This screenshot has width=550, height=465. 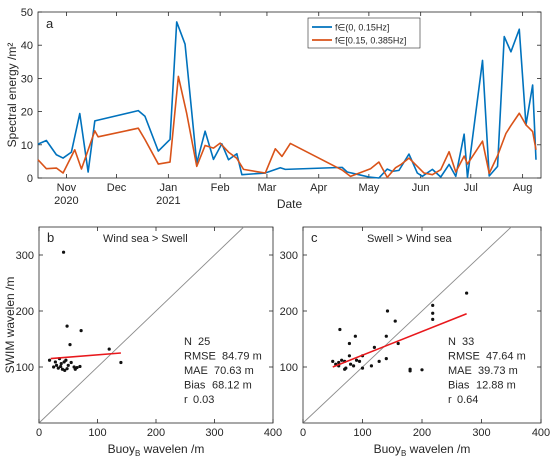 What do you see at coordinates (50, 23) in the screenshot?
I see `panel-letter: a` at bounding box center [50, 23].